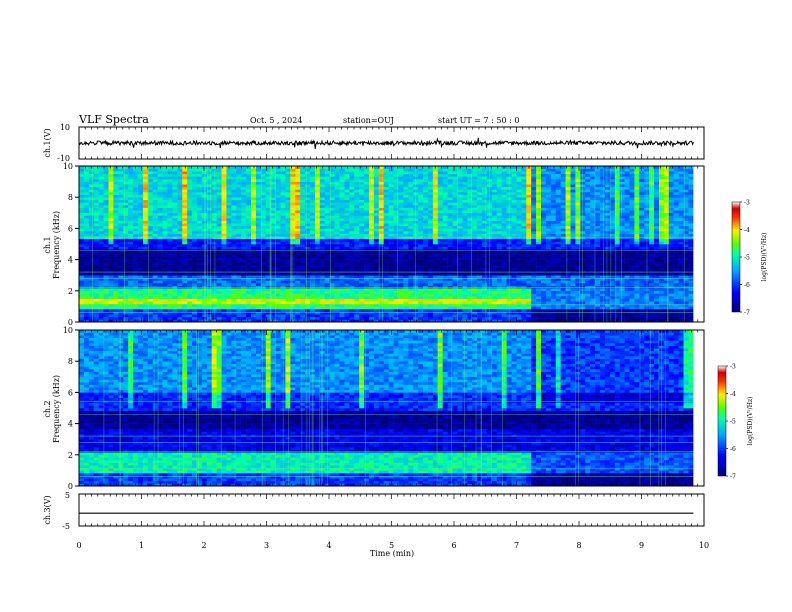 This screenshot has height=612, width=792. What do you see at coordinates (374, 143) in the screenshot?
I see `ch1-waveform-panel: 10 -10 ch.1(V)` at bounding box center [374, 143].